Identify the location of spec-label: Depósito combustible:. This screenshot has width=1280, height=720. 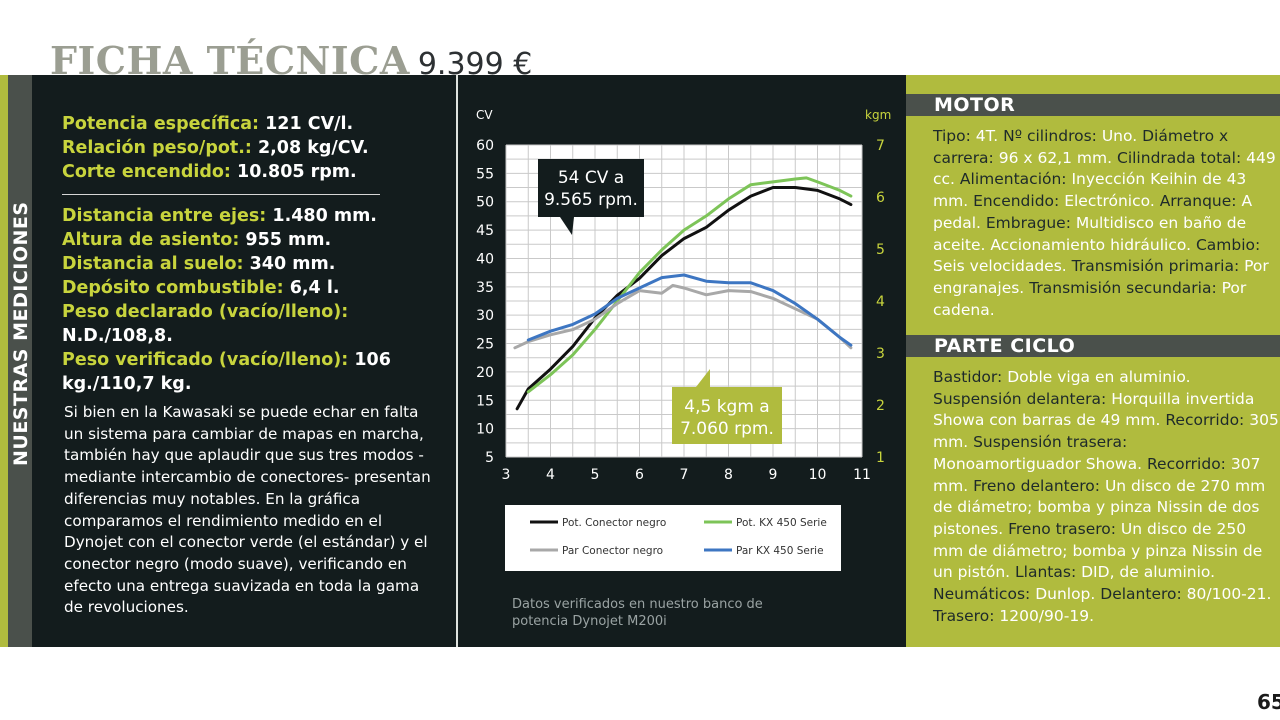
(173, 288).